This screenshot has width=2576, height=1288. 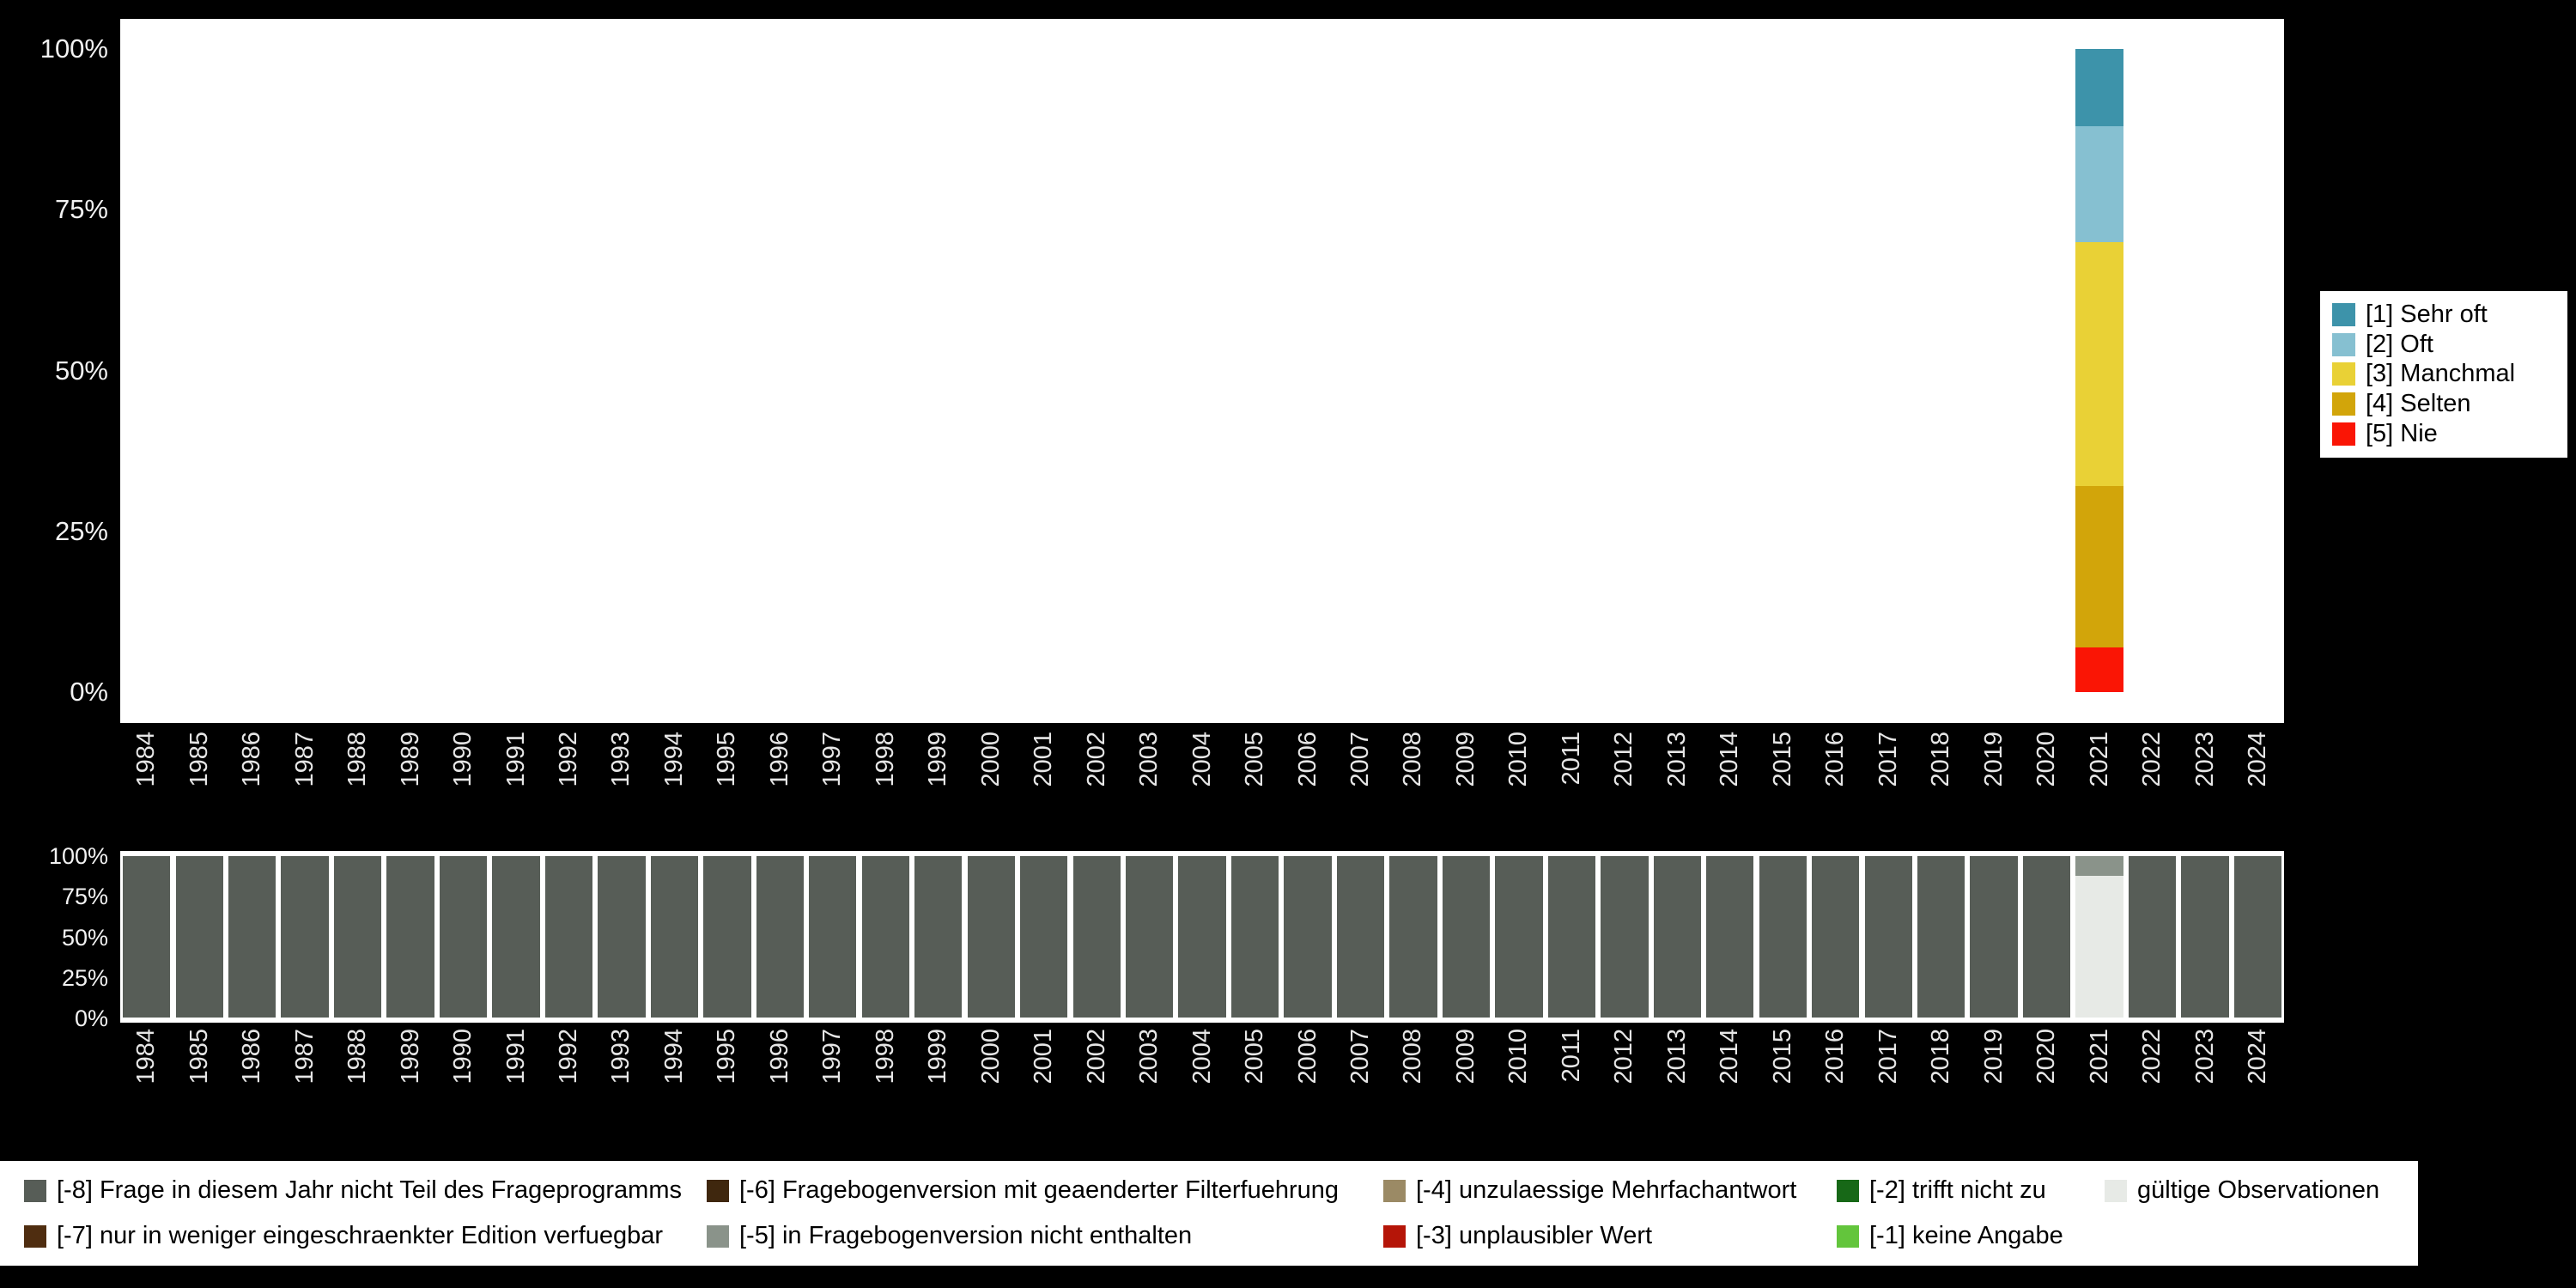 What do you see at coordinates (1465, 759) in the screenshot?
I see `x-axis-tick-label: 2009` at bounding box center [1465, 759].